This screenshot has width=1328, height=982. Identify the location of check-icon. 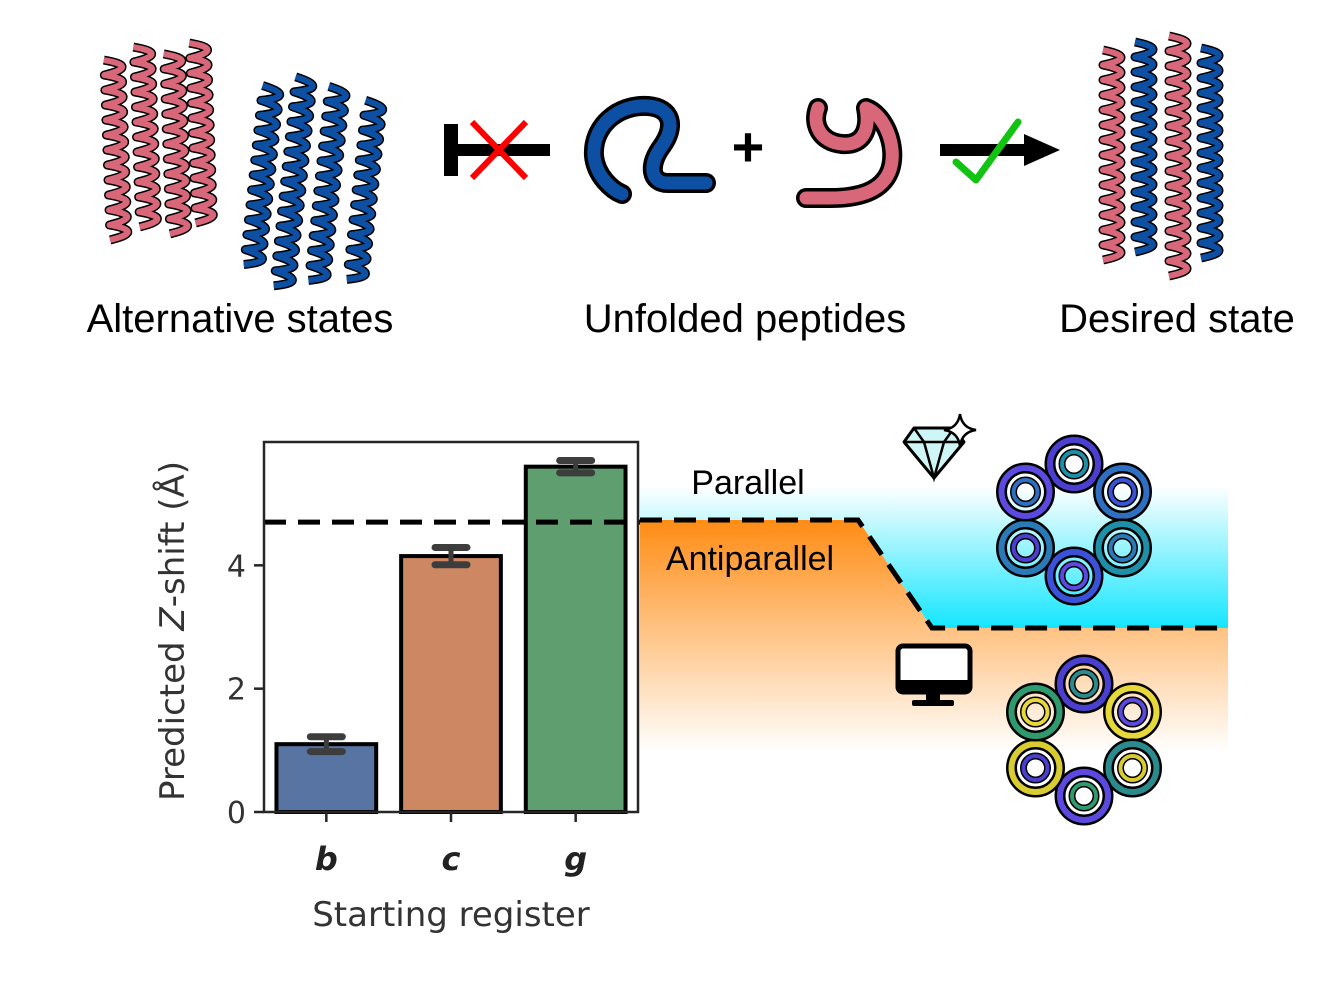
(987, 151).